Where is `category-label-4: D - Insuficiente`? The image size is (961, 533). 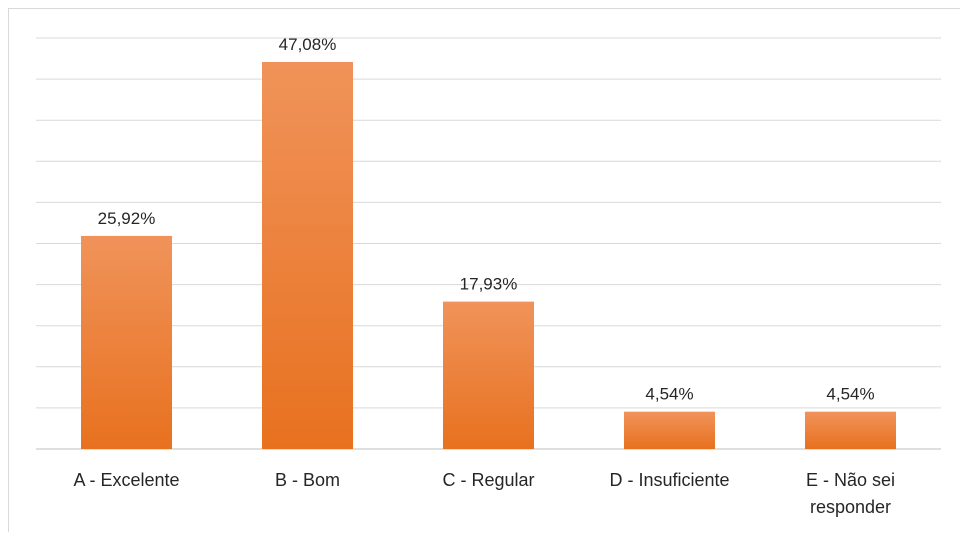 category-label-4: D - Insuficiente is located at coordinates (669, 480).